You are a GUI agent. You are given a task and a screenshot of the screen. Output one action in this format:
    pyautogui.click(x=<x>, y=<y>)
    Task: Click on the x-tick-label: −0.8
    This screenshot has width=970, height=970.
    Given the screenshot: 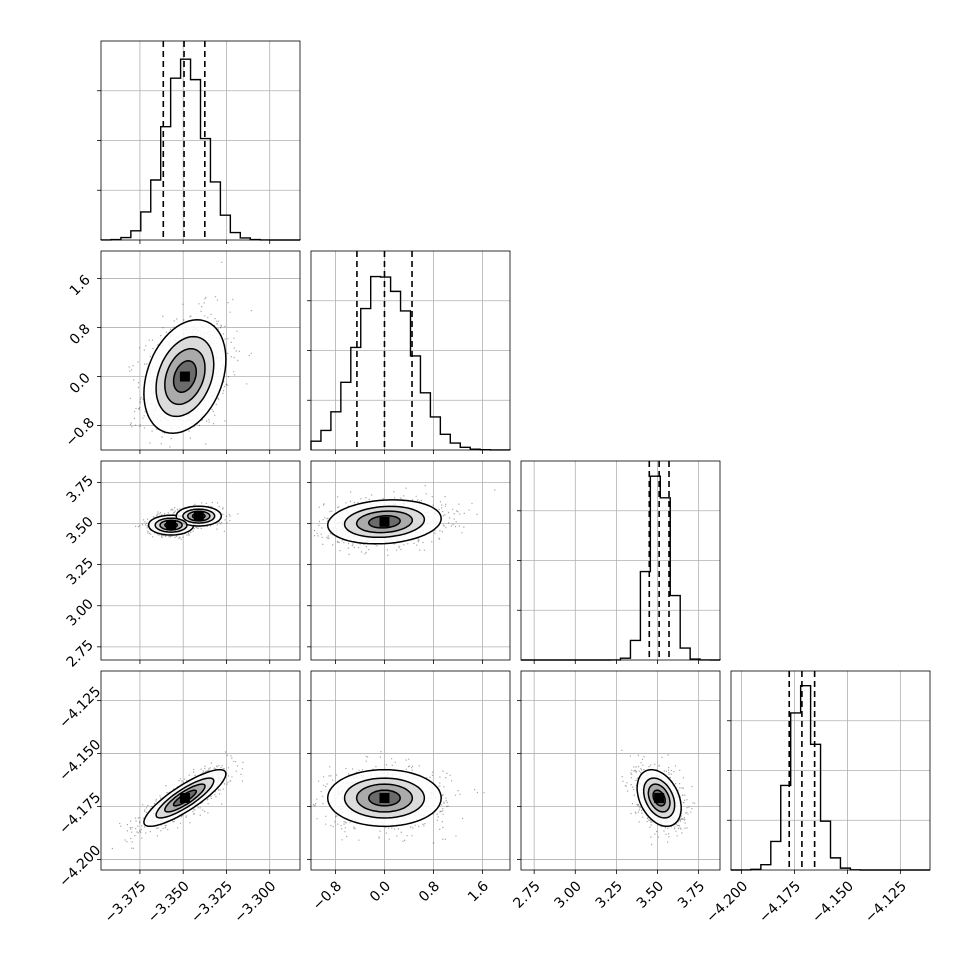 What is the action you would take?
    pyautogui.click(x=327, y=895)
    